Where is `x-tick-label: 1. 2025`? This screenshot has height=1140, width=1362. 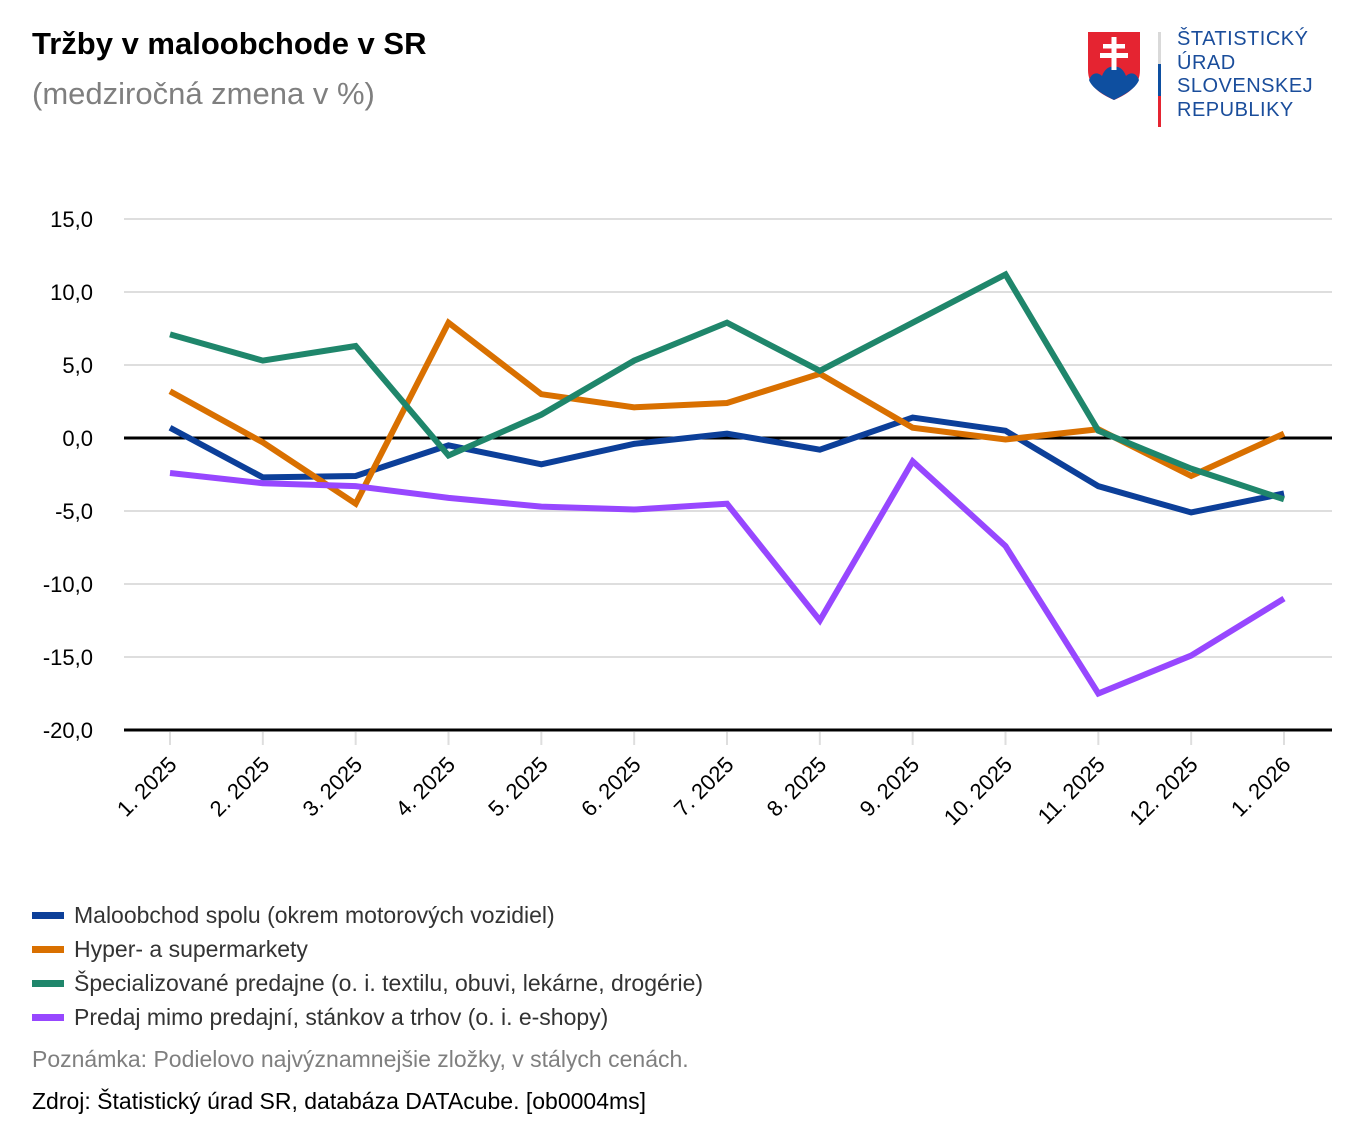
x-tick-label: 1. 2025 is located at coordinates (147, 787).